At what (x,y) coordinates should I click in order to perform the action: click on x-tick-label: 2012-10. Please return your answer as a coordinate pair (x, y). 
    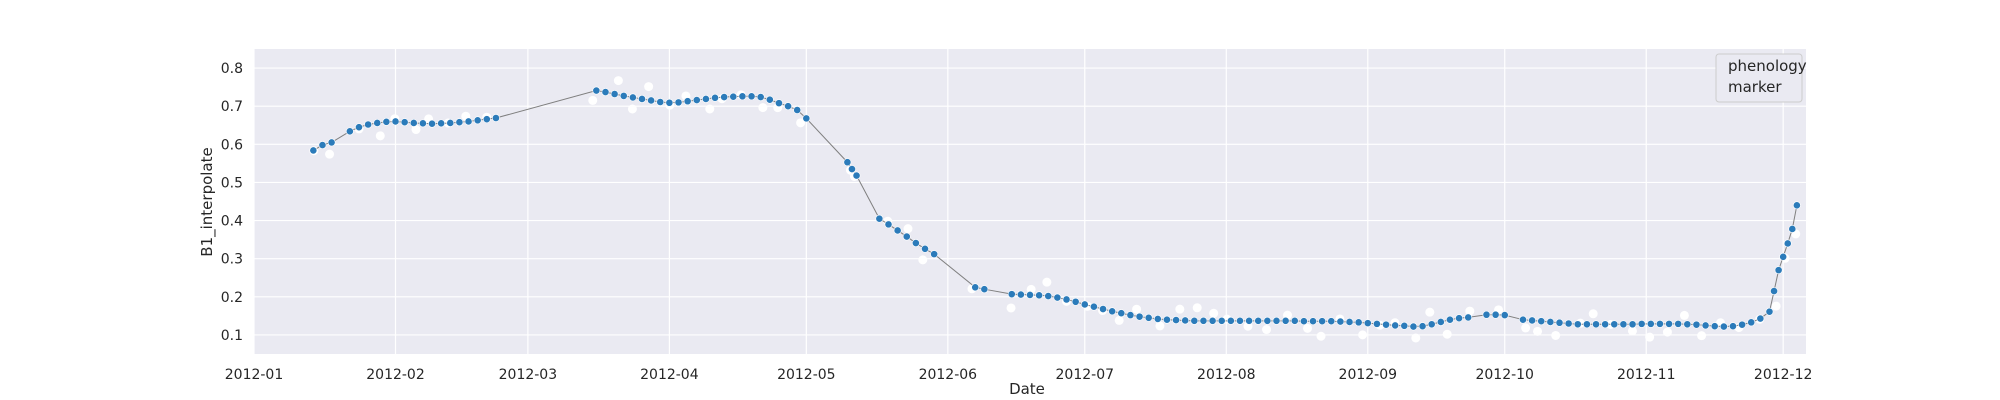
    Looking at the image, I should click on (1504, 375).